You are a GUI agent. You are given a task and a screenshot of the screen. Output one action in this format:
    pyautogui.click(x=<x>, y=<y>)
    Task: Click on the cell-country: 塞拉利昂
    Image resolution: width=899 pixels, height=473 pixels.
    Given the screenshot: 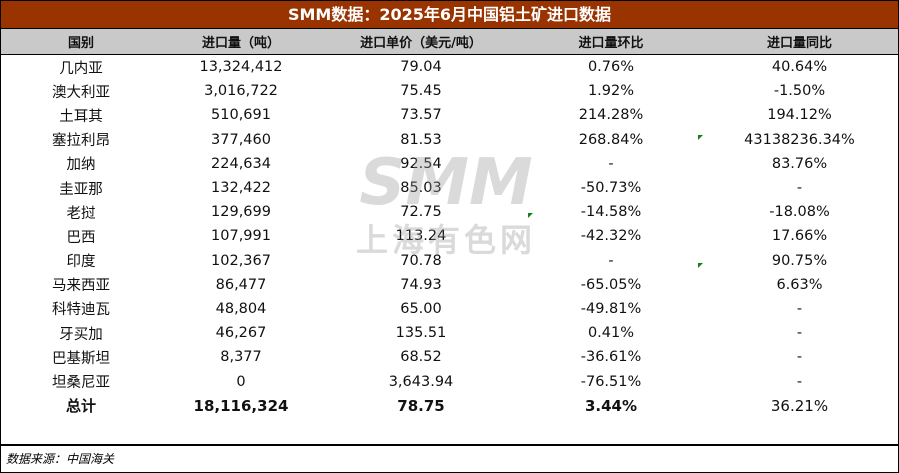 What is the action you would take?
    pyautogui.click(x=81, y=141)
    